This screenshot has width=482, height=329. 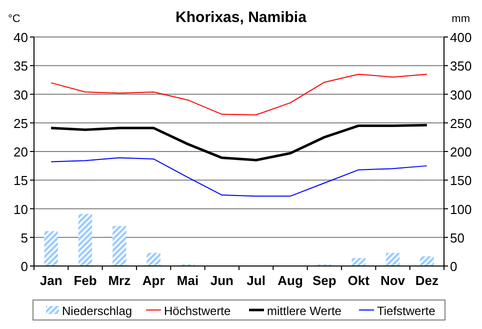 I want to click on y-tick-label: 35, so click(x=21, y=66).